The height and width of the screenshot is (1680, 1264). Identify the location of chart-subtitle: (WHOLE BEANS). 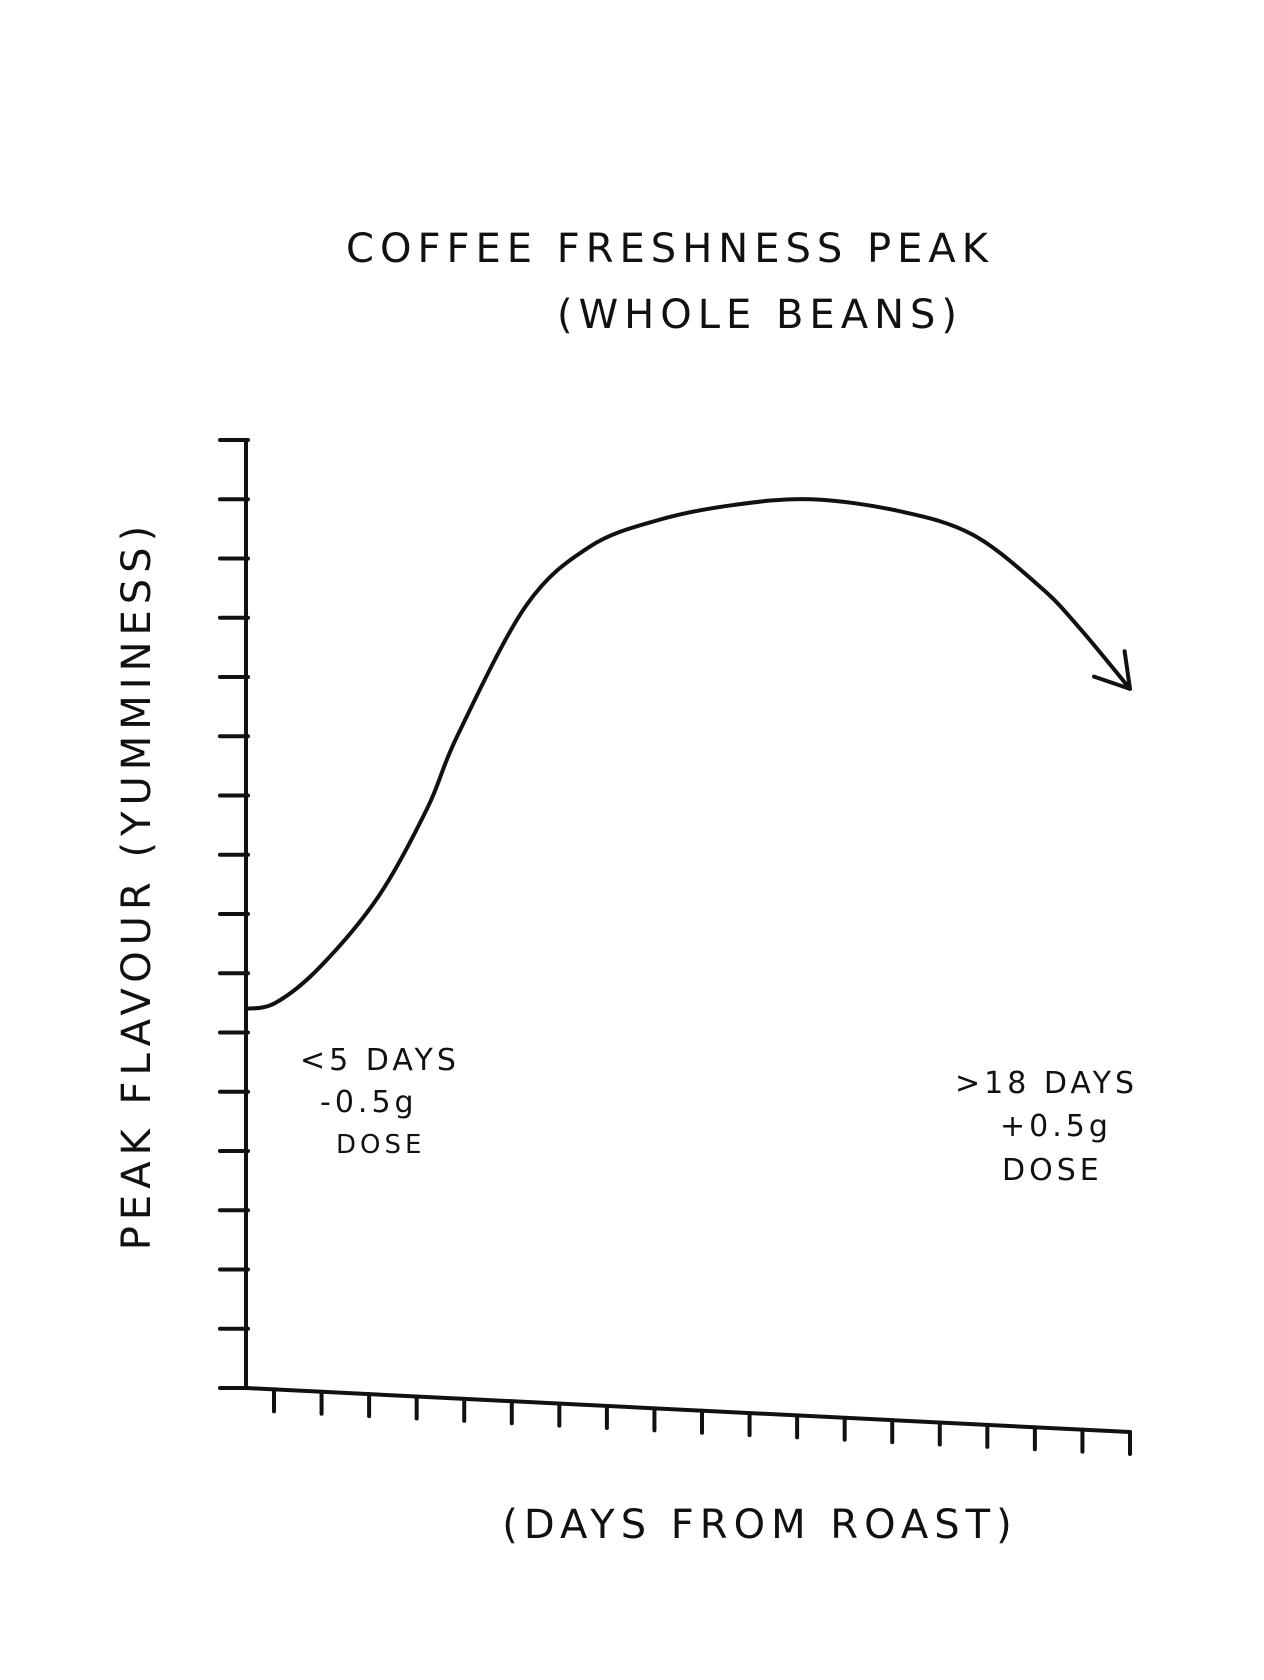
(760, 315).